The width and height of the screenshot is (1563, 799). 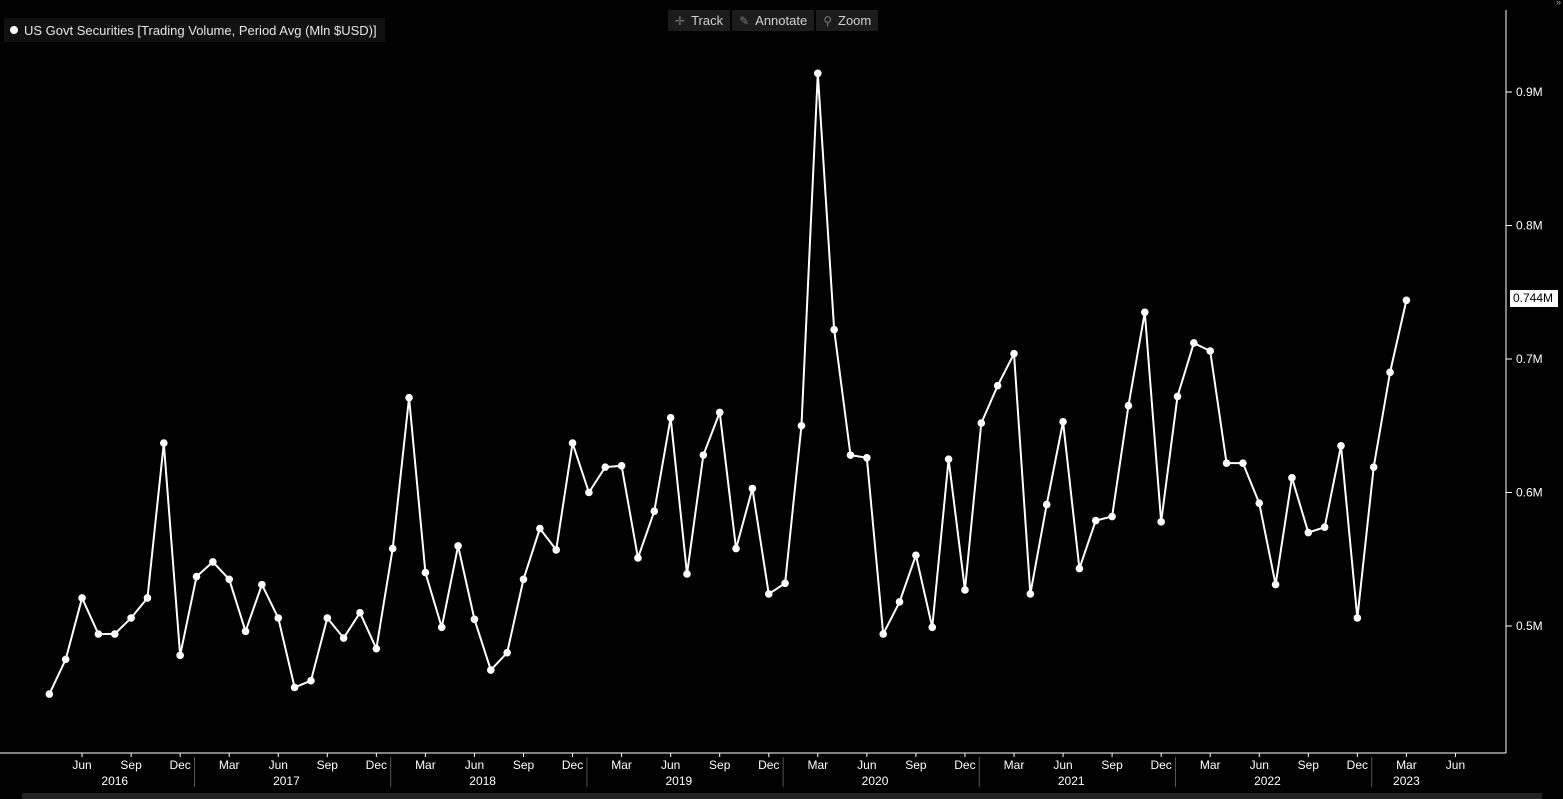 What do you see at coordinates (744, 20) in the screenshot?
I see `pencil-icon: ✎` at bounding box center [744, 20].